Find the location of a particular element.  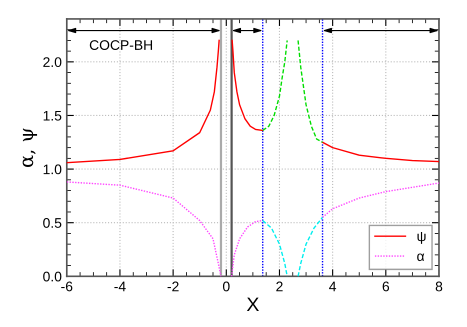

y-tick-label: 0.0 is located at coordinates (52, 277).